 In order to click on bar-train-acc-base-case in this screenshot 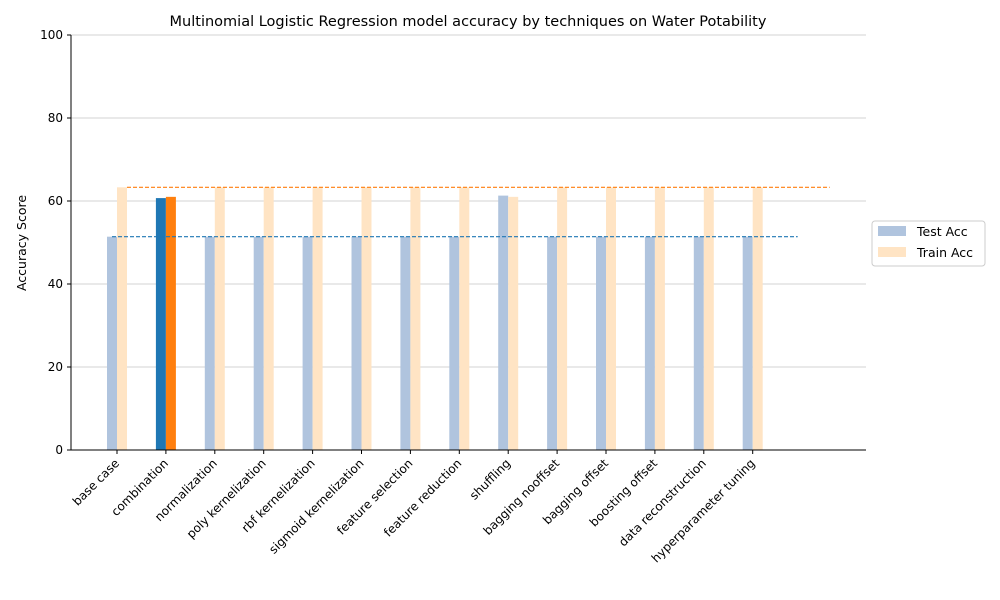, I will do `click(122, 318)`.